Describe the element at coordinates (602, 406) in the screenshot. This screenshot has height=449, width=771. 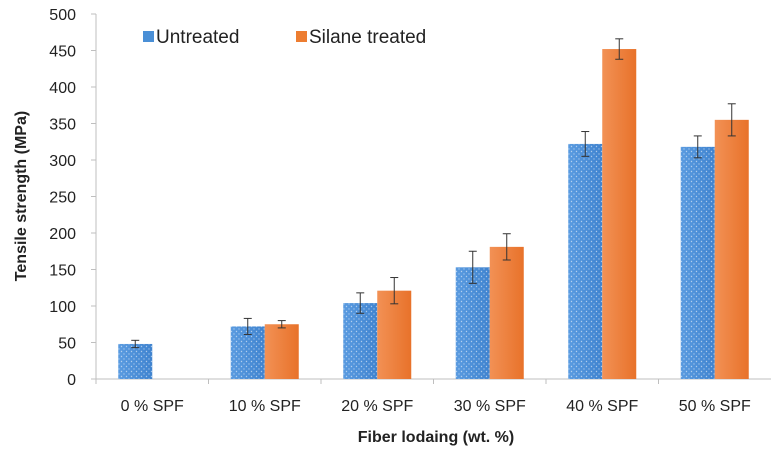
I see `x-tick-label: 40 % SPF` at that location.